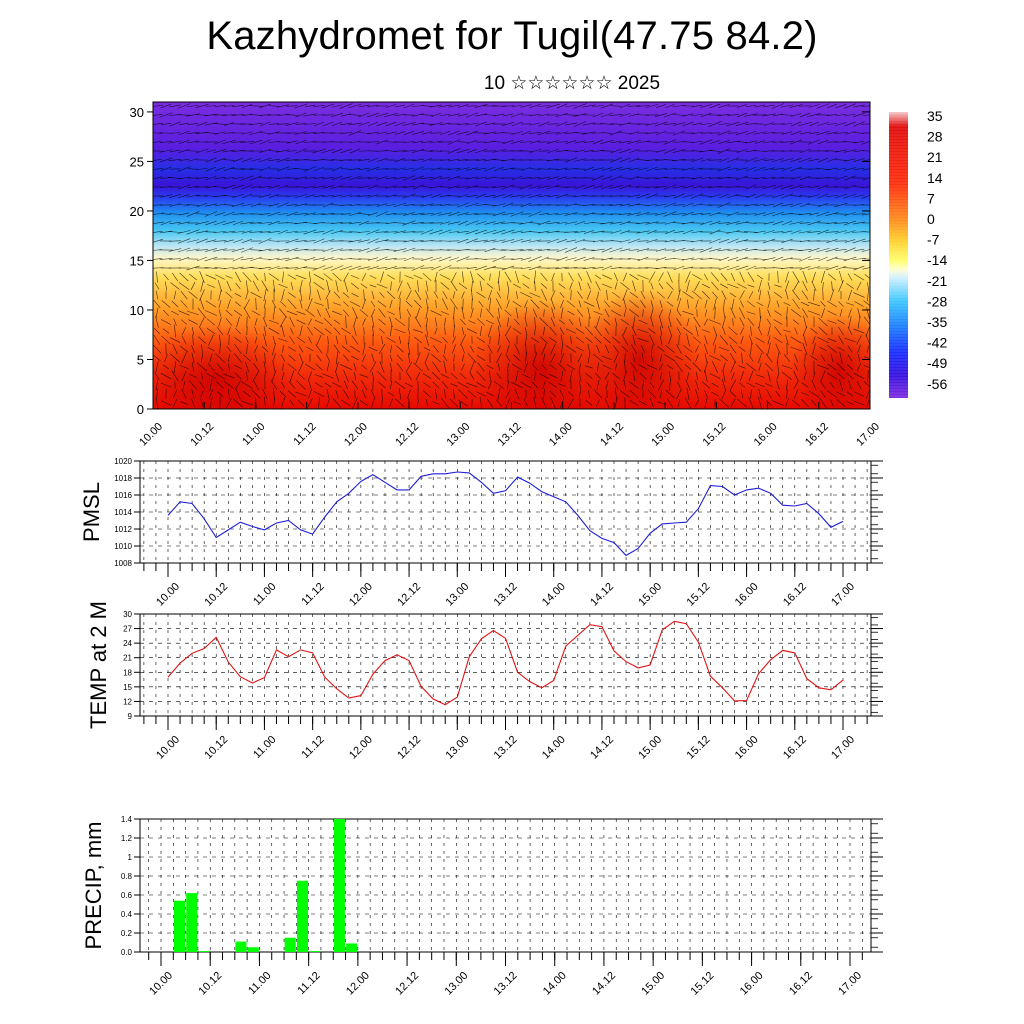 This screenshot has height=1024, width=1024. Describe the element at coordinates (264, 594) in the screenshot. I see `x-tick-label: 11.00` at that location.